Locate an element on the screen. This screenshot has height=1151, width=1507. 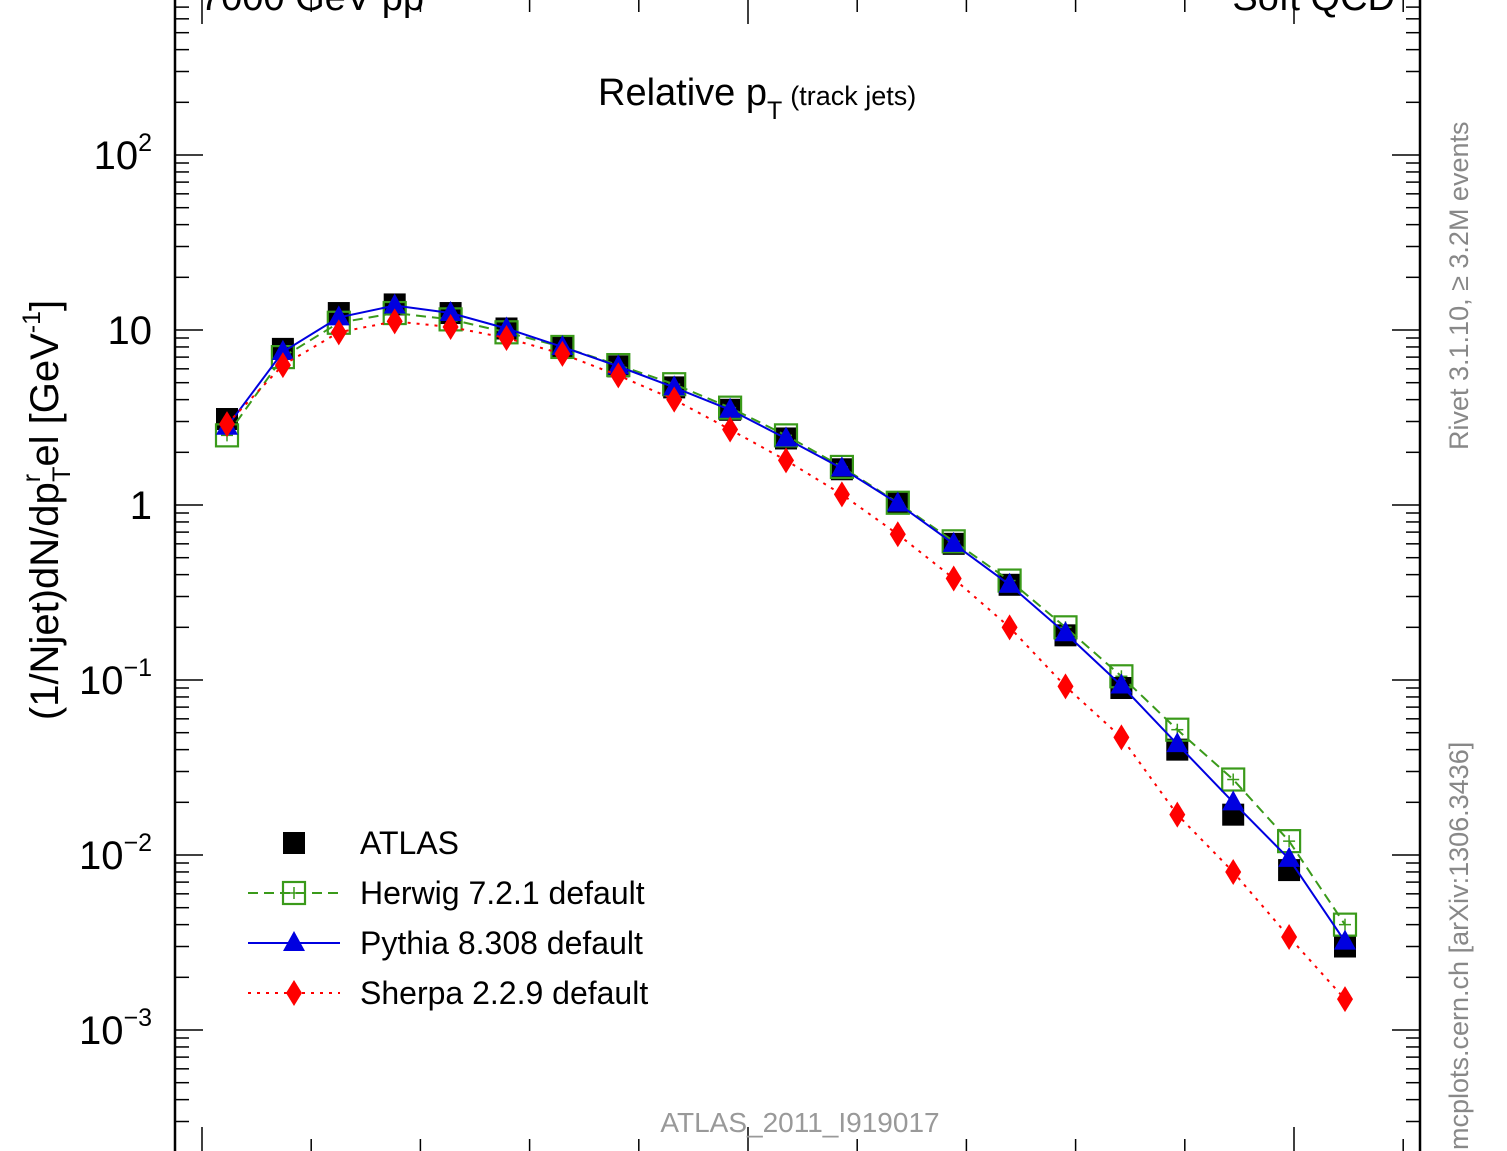
y-tick-label: 10² is located at coordinates (123, 153).